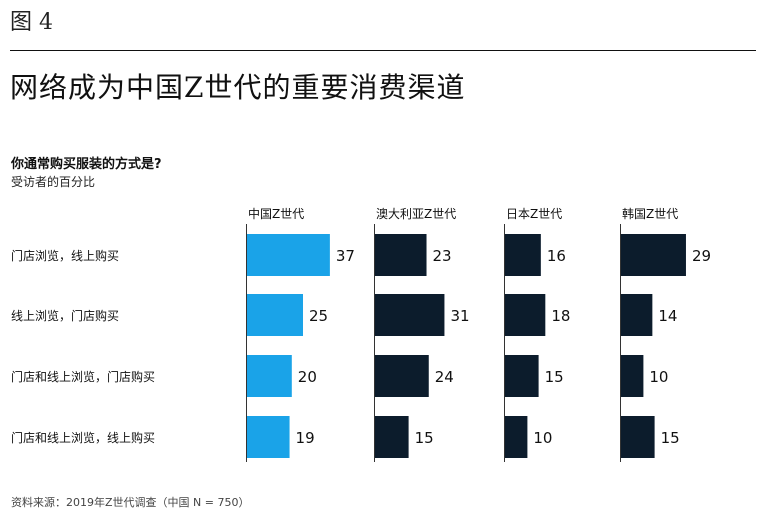  What do you see at coordinates (556, 256) in the screenshot?
I see `data-label: 16` at bounding box center [556, 256].